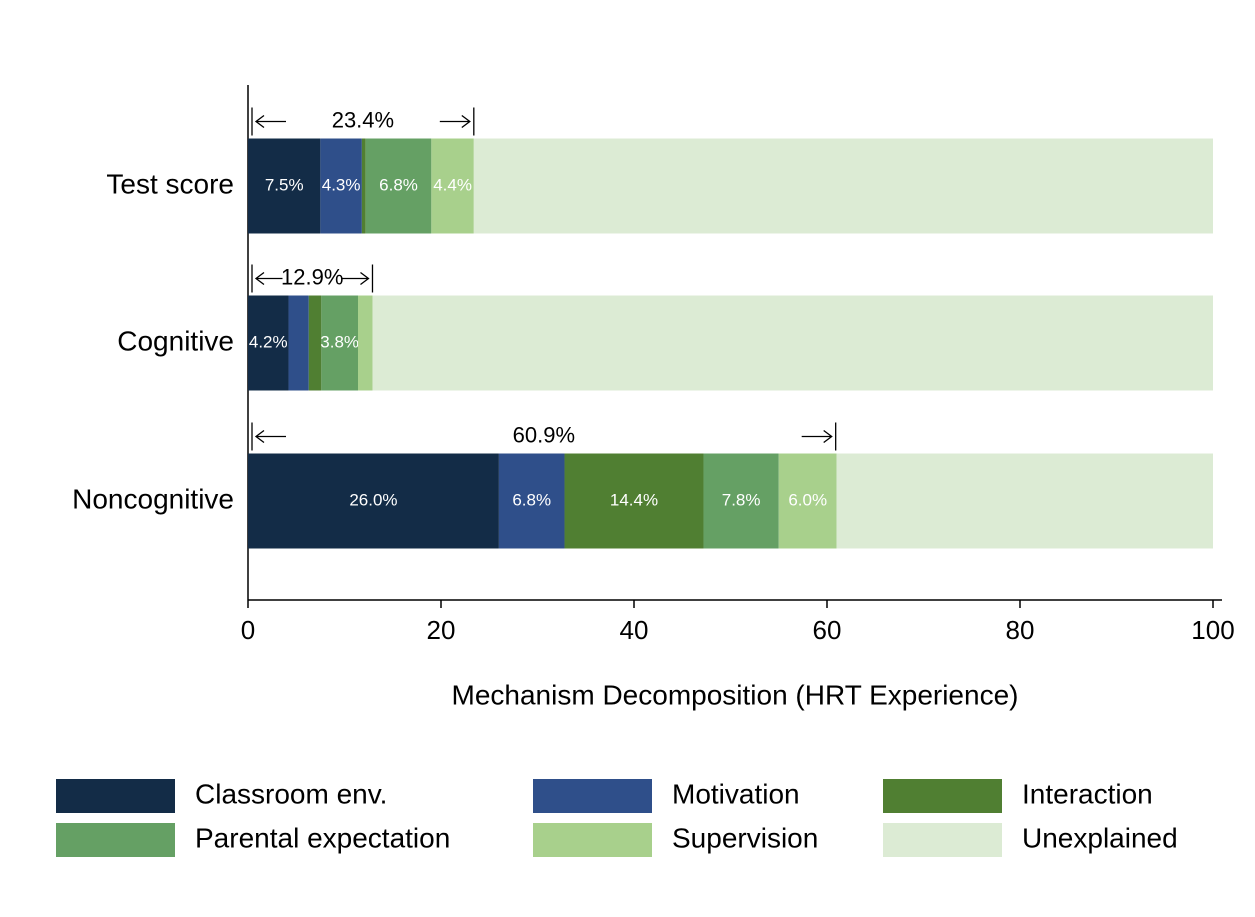 Image resolution: width=1255 pixels, height=917 pixels. Describe the element at coordinates (736, 793) in the screenshot. I see `legend-label: Motivation` at that location.